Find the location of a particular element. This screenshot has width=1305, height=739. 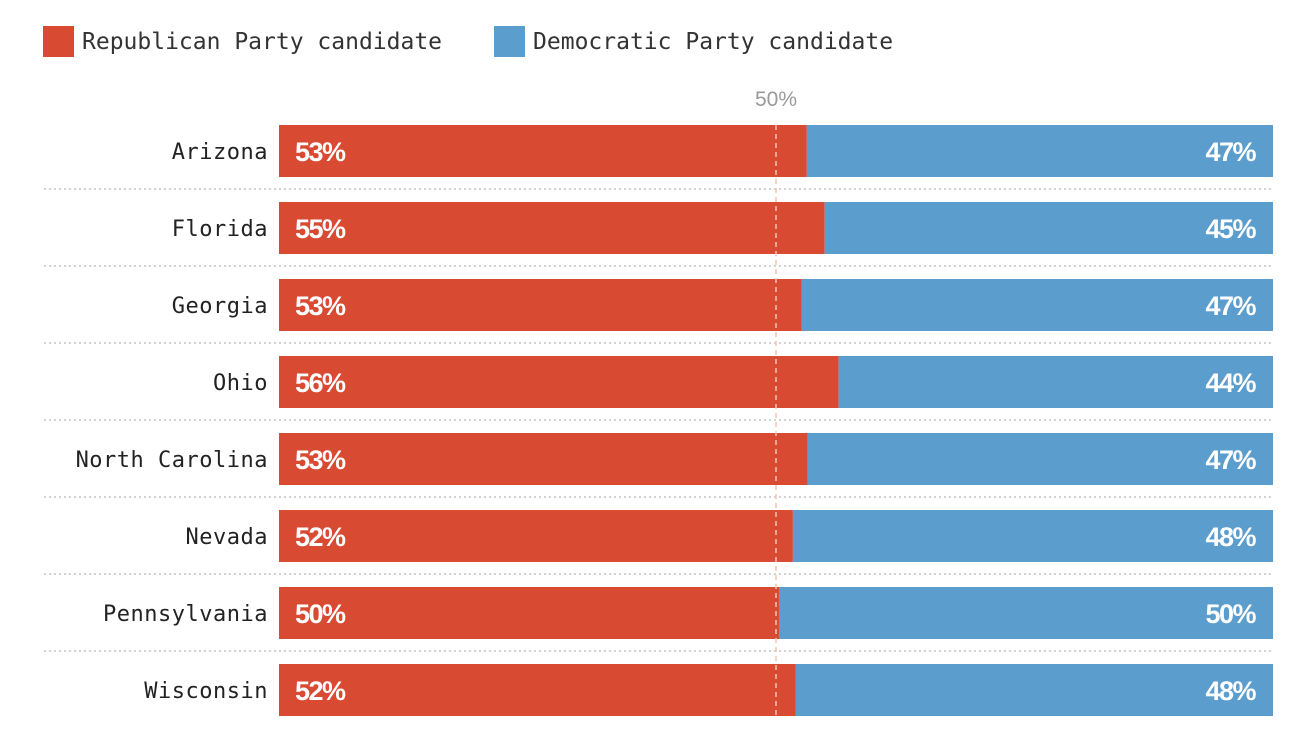

bar-democratic-arizona is located at coordinates (1039, 151).